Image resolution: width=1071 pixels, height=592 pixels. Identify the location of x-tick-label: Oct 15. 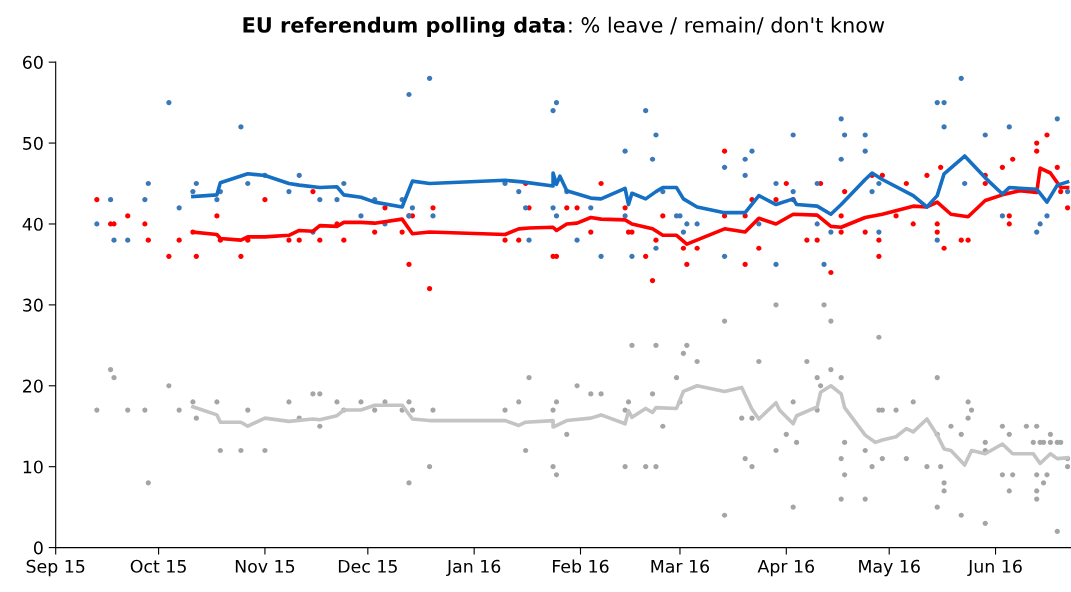
(158, 566).